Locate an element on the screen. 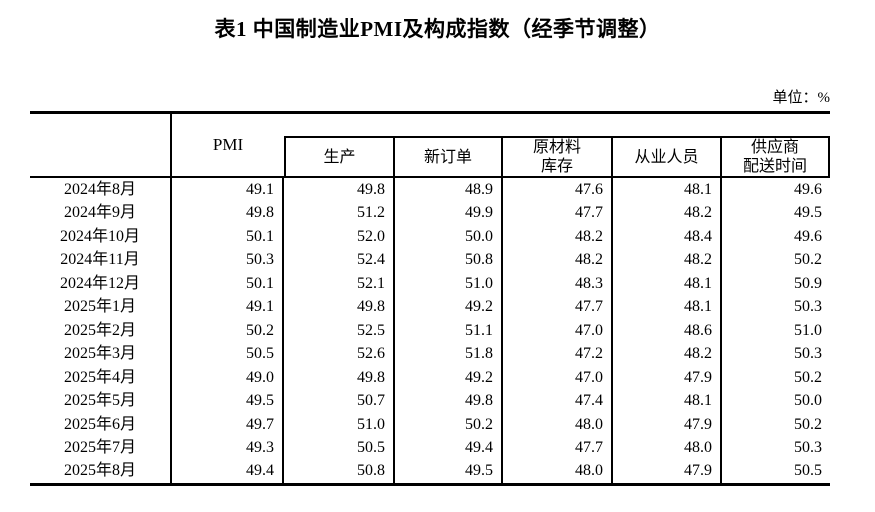  month-cell: 2025年1月 is located at coordinates (101, 307).